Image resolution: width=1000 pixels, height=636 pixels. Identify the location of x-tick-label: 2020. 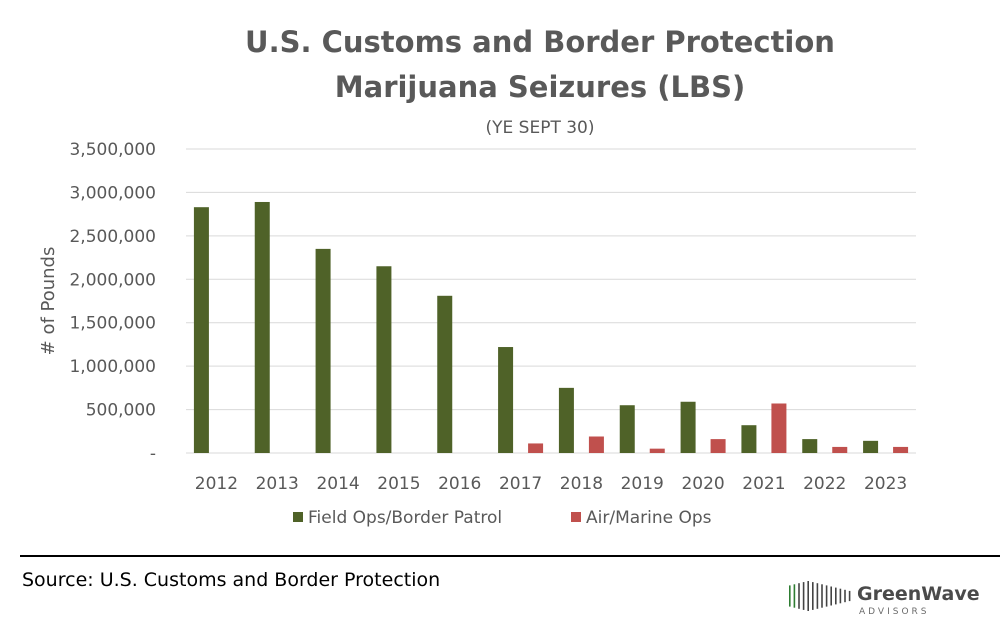
(702, 484).